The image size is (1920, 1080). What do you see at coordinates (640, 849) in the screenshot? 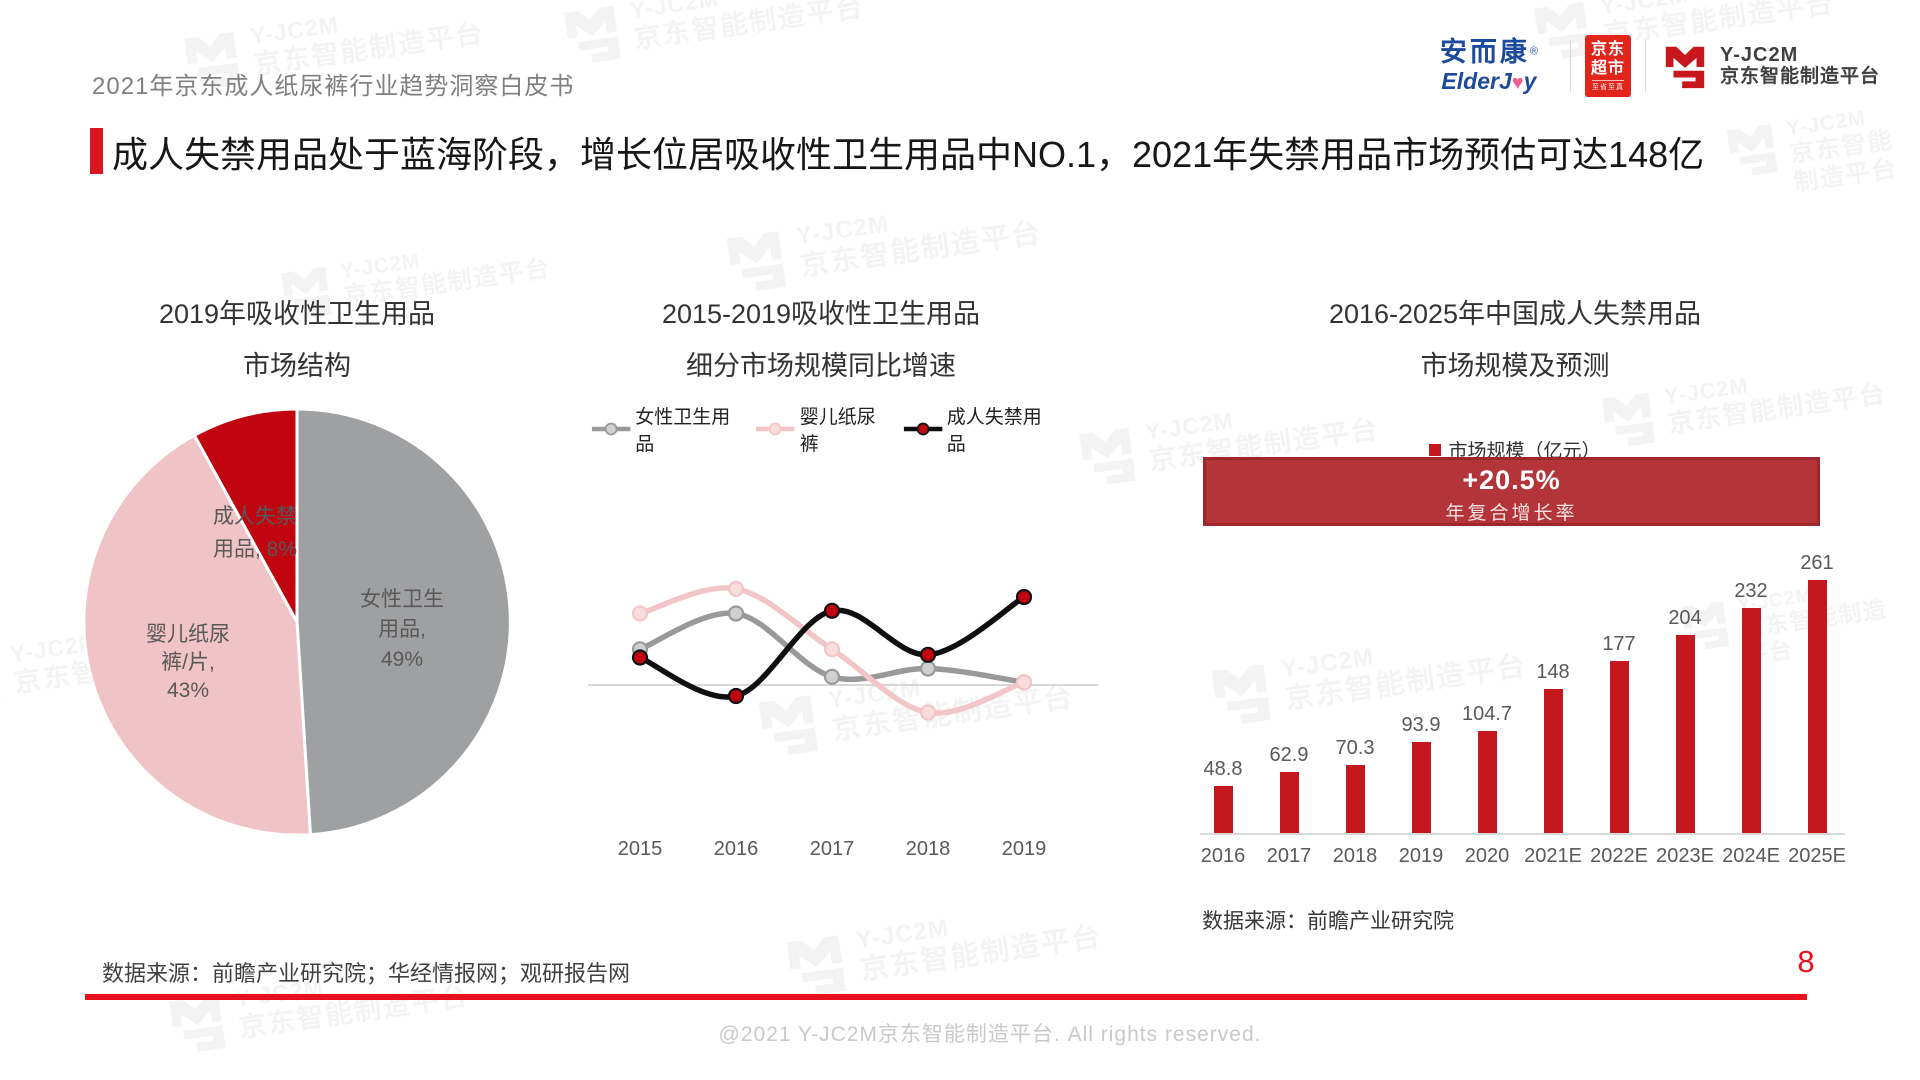
I see `line-x-label: 2015` at bounding box center [640, 849].